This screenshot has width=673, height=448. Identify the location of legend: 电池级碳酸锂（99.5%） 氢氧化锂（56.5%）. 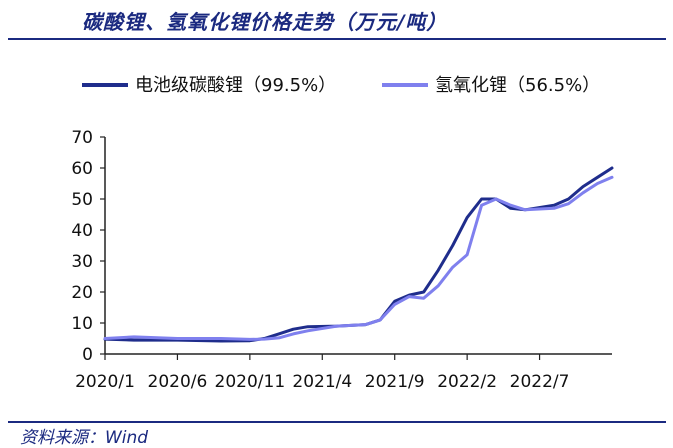
(341, 85).